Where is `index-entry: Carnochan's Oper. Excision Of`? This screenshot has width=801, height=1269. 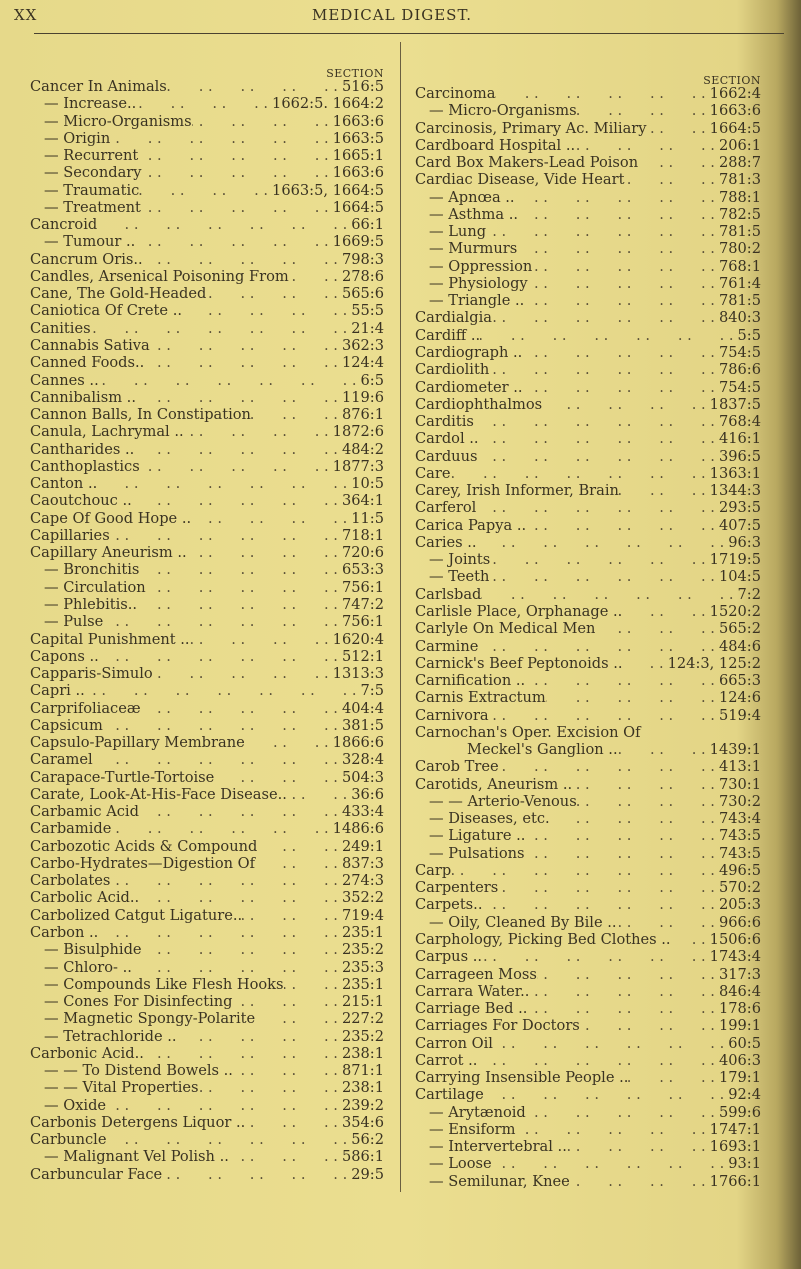 index-entry: Carnochan's Oper. Excision Of is located at coordinates (588, 732).